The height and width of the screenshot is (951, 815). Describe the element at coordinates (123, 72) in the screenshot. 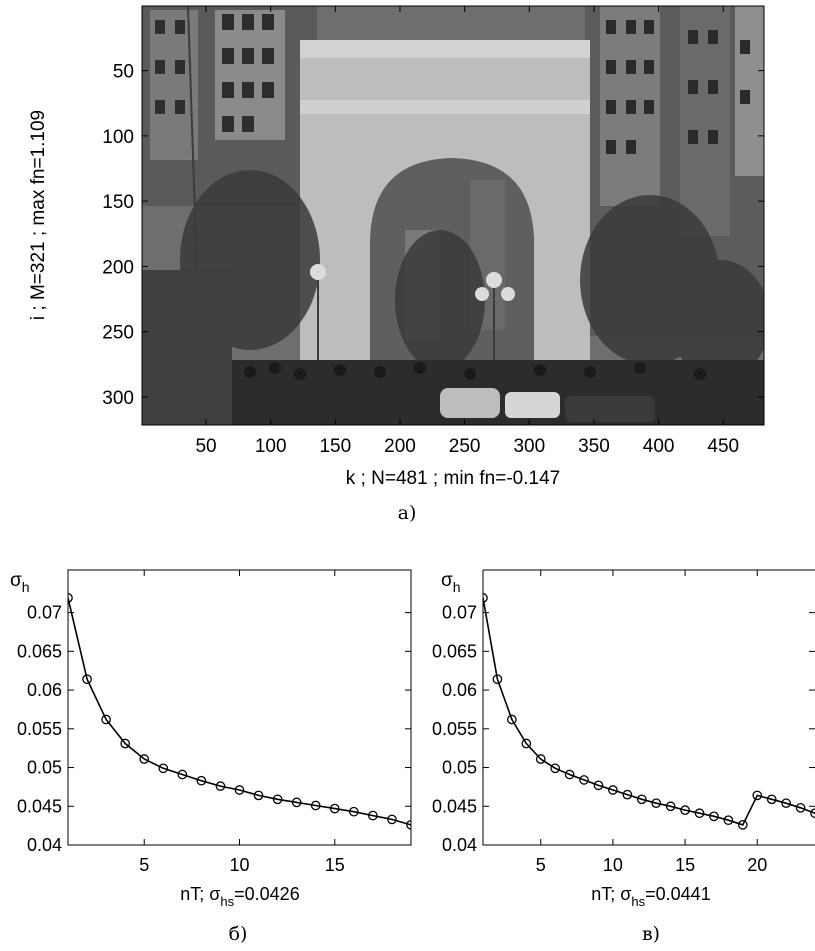

I see `photo-y-tick-label: 50` at that location.